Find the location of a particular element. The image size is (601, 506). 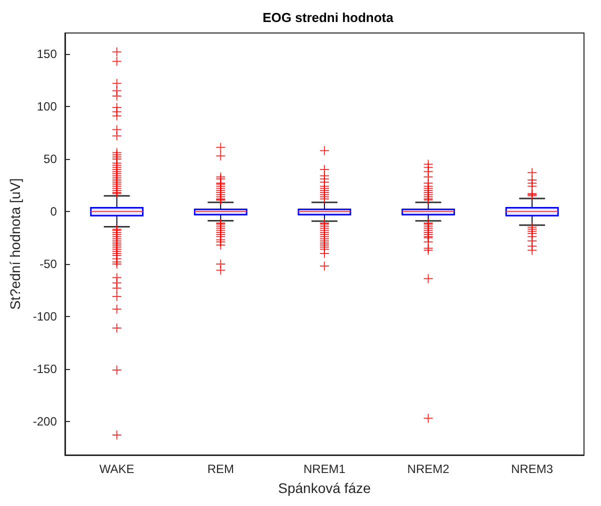

y-tick-label: -100 is located at coordinates (45, 316).